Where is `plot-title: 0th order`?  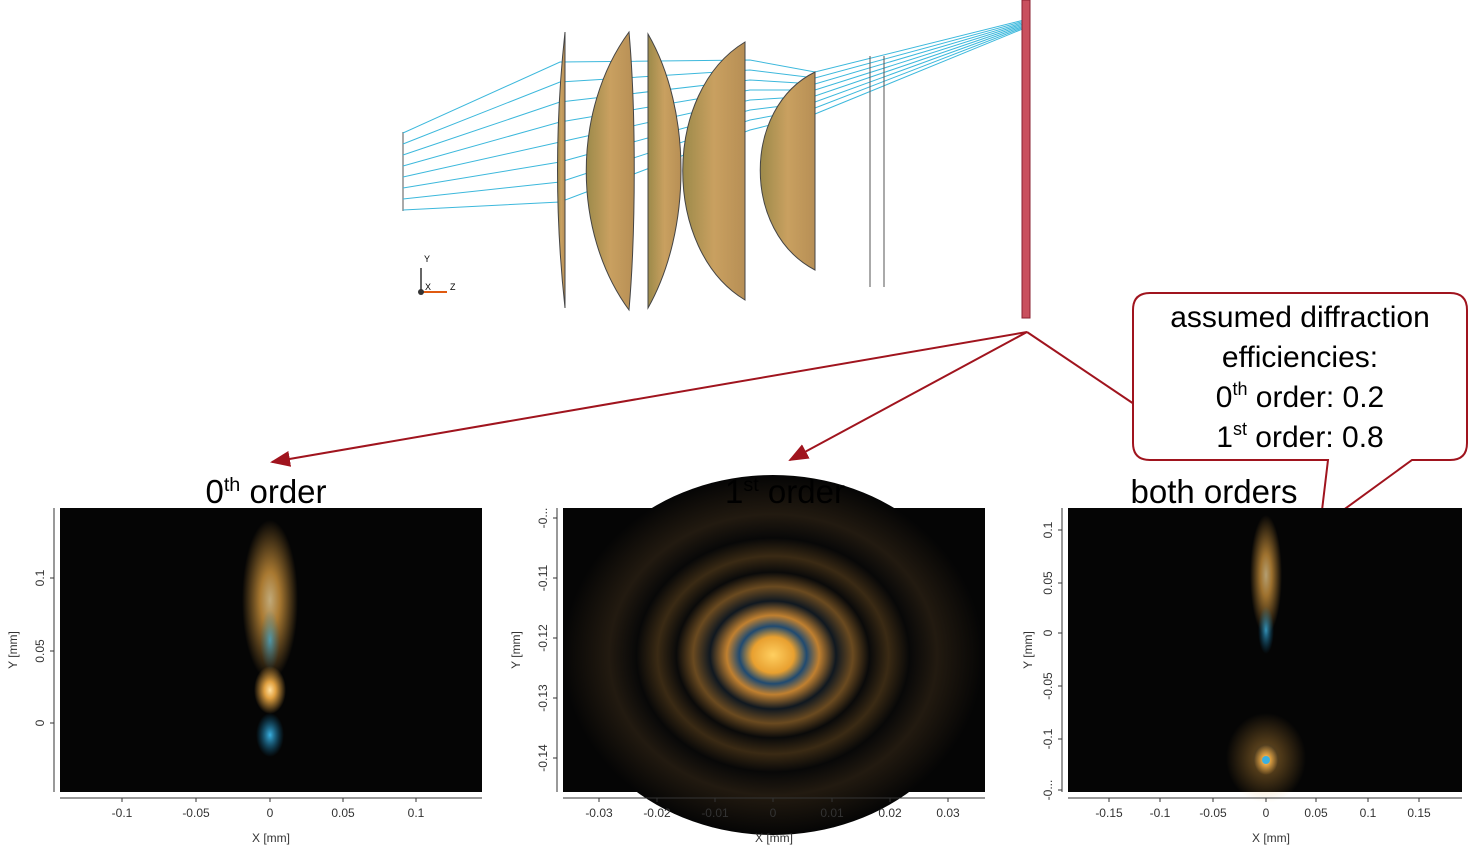
plot-title: 0th order is located at coordinates (265, 491).